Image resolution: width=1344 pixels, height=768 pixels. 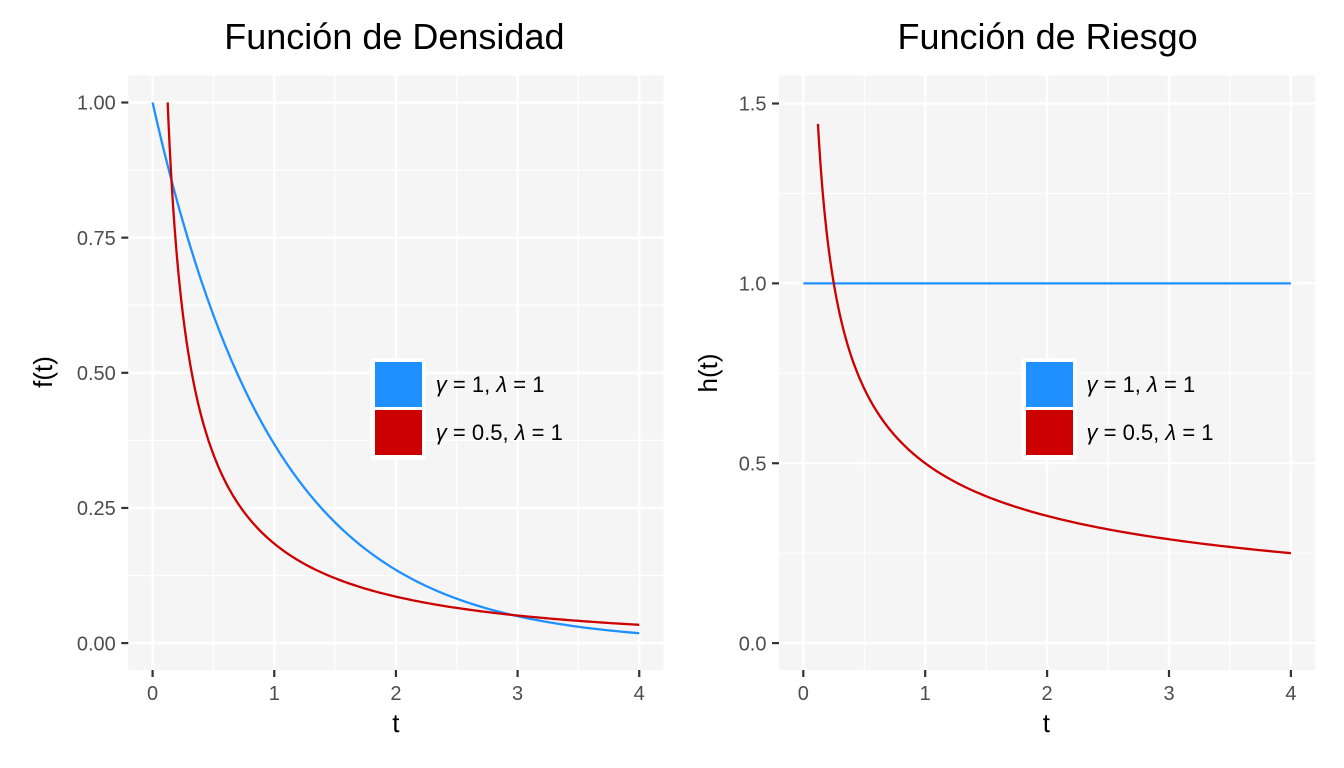 What do you see at coordinates (753, 464) in the screenshot?
I see `y-tick-label: 0.5` at bounding box center [753, 464].